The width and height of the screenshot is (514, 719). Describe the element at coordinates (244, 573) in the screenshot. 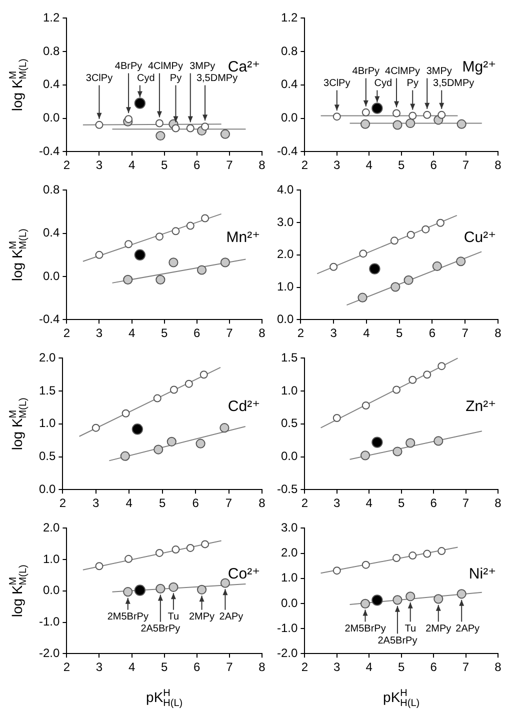

I see `text: Co²⁺` at that location.